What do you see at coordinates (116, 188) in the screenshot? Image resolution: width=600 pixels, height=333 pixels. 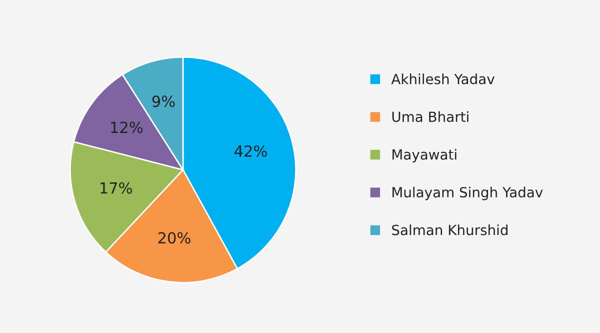 I see `data-label: 17%` at bounding box center [116, 188].